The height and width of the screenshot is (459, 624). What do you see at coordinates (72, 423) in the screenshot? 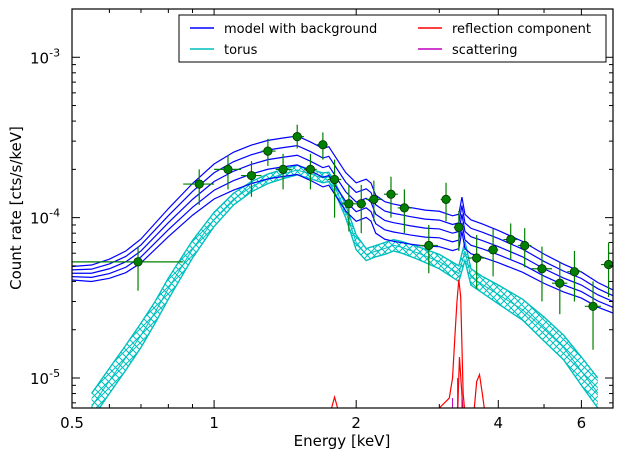
I see `x-tick-label: 0.5` at bounding box center [72, 423].